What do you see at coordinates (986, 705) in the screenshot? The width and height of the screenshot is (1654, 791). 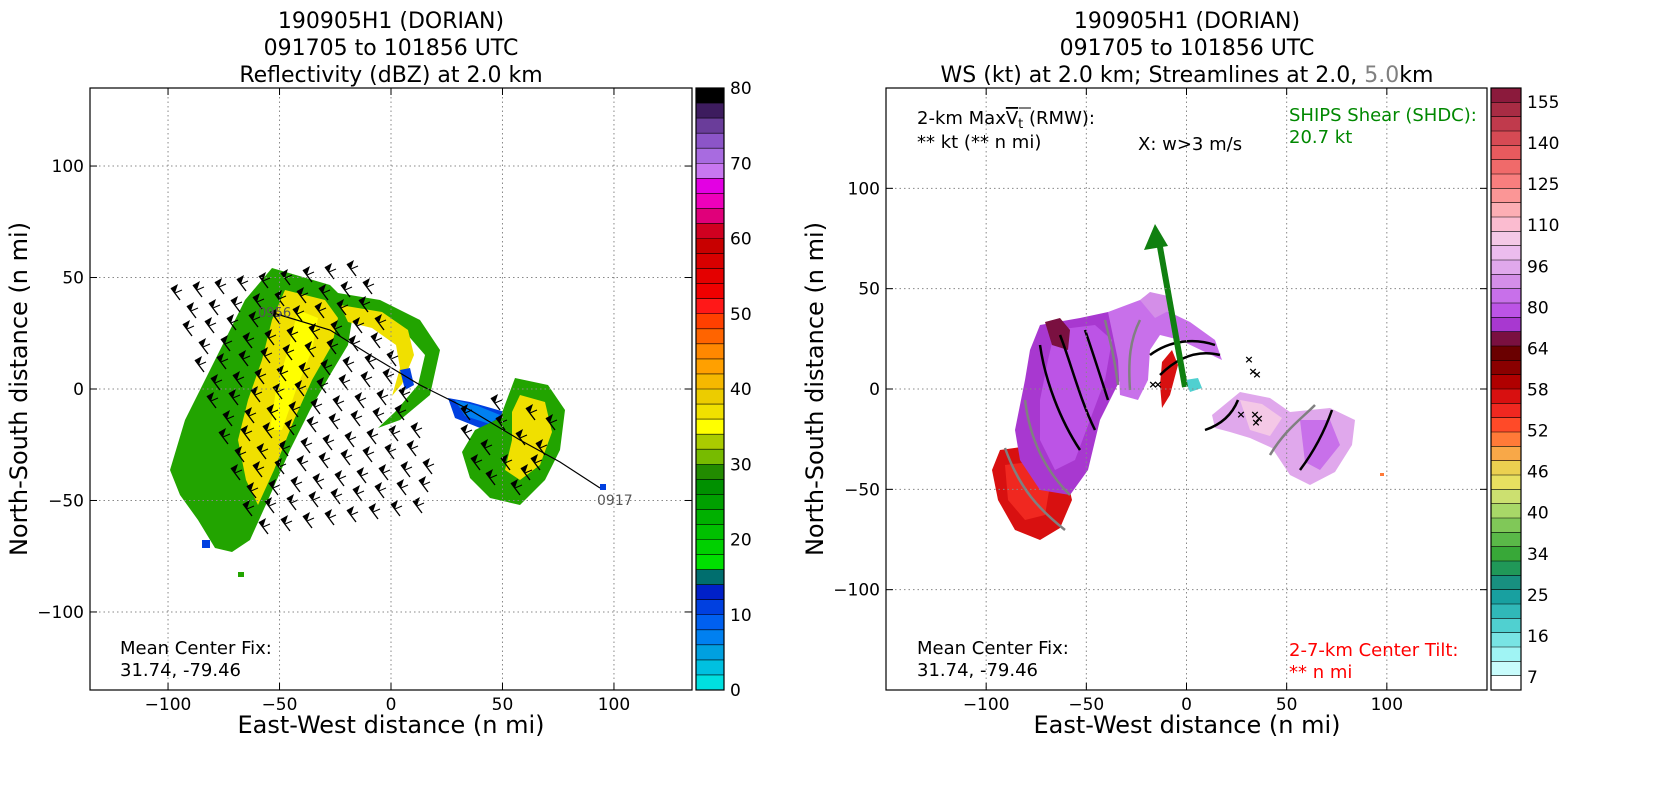 I see `right-x-tick-label: −100` at bounding box center [986, 705].